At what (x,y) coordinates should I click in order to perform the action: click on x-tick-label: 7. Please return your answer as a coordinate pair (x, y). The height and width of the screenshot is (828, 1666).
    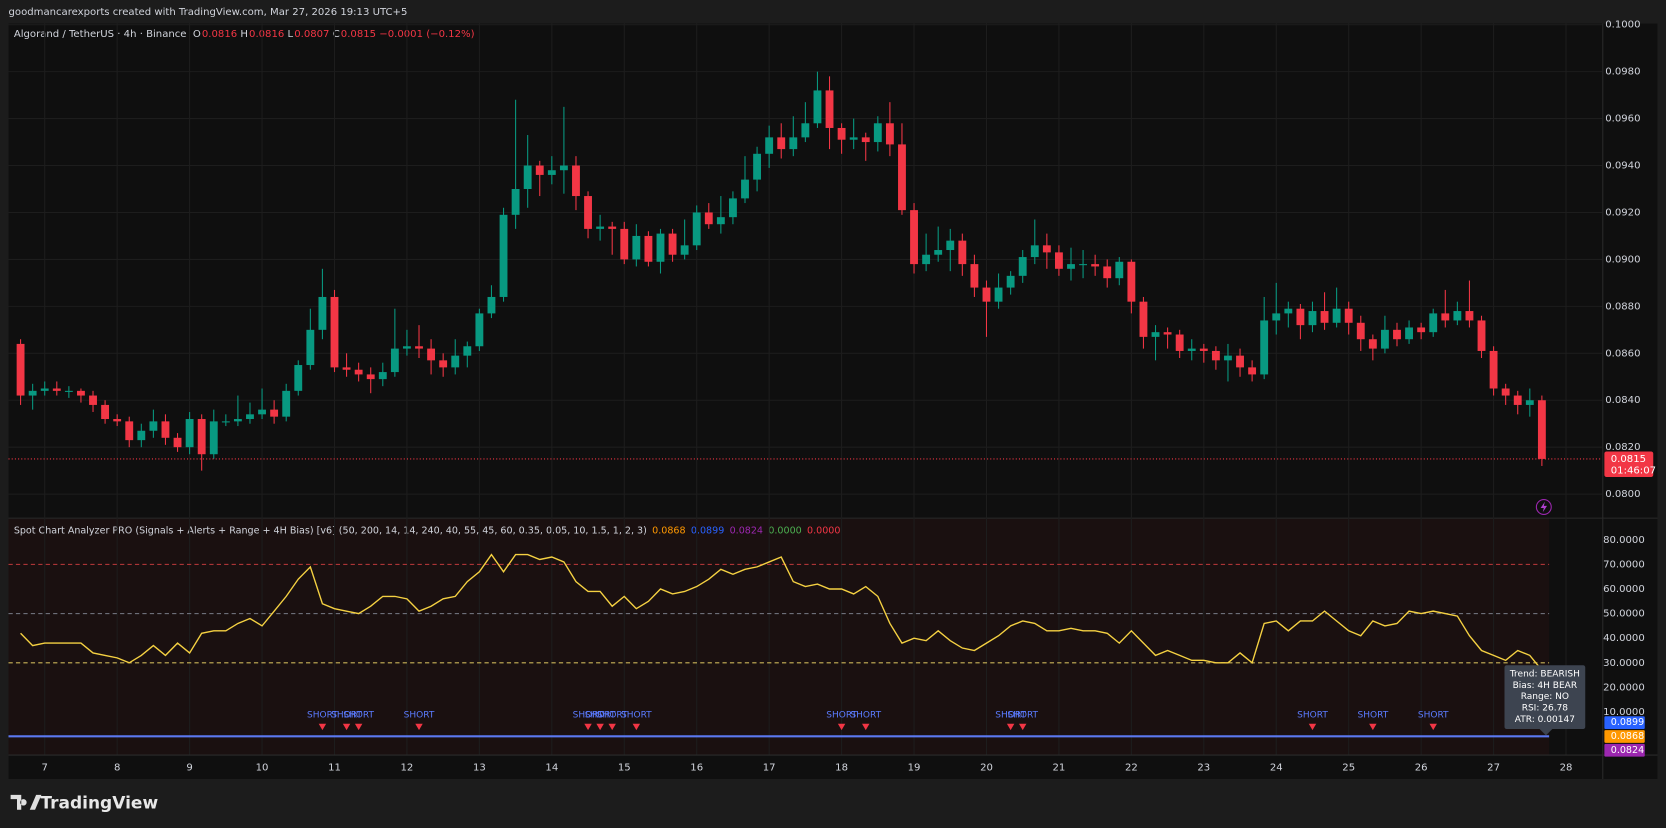
    Looking at the image, I should click on (45, 767).